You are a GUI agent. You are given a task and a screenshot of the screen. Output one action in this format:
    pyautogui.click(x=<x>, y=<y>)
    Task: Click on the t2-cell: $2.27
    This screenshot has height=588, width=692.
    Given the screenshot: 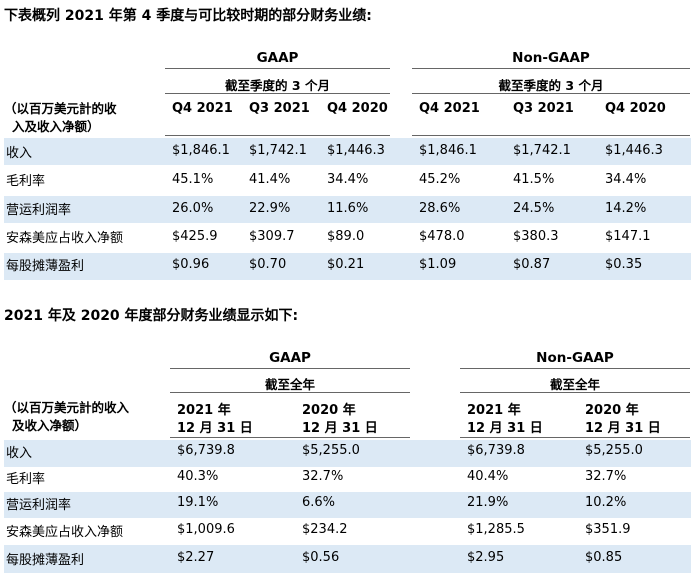 What is the action you would take?
    pyautogui.click(x=196, y=557)
    